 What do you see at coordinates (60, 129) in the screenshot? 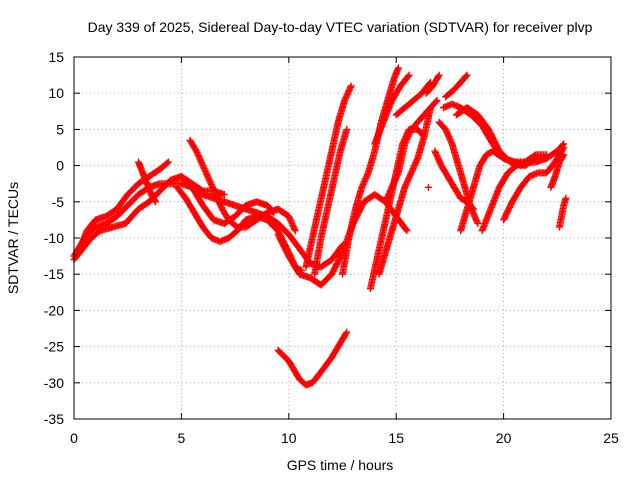
I see `y-tick-label: 5` at bounding box center [60, 129].